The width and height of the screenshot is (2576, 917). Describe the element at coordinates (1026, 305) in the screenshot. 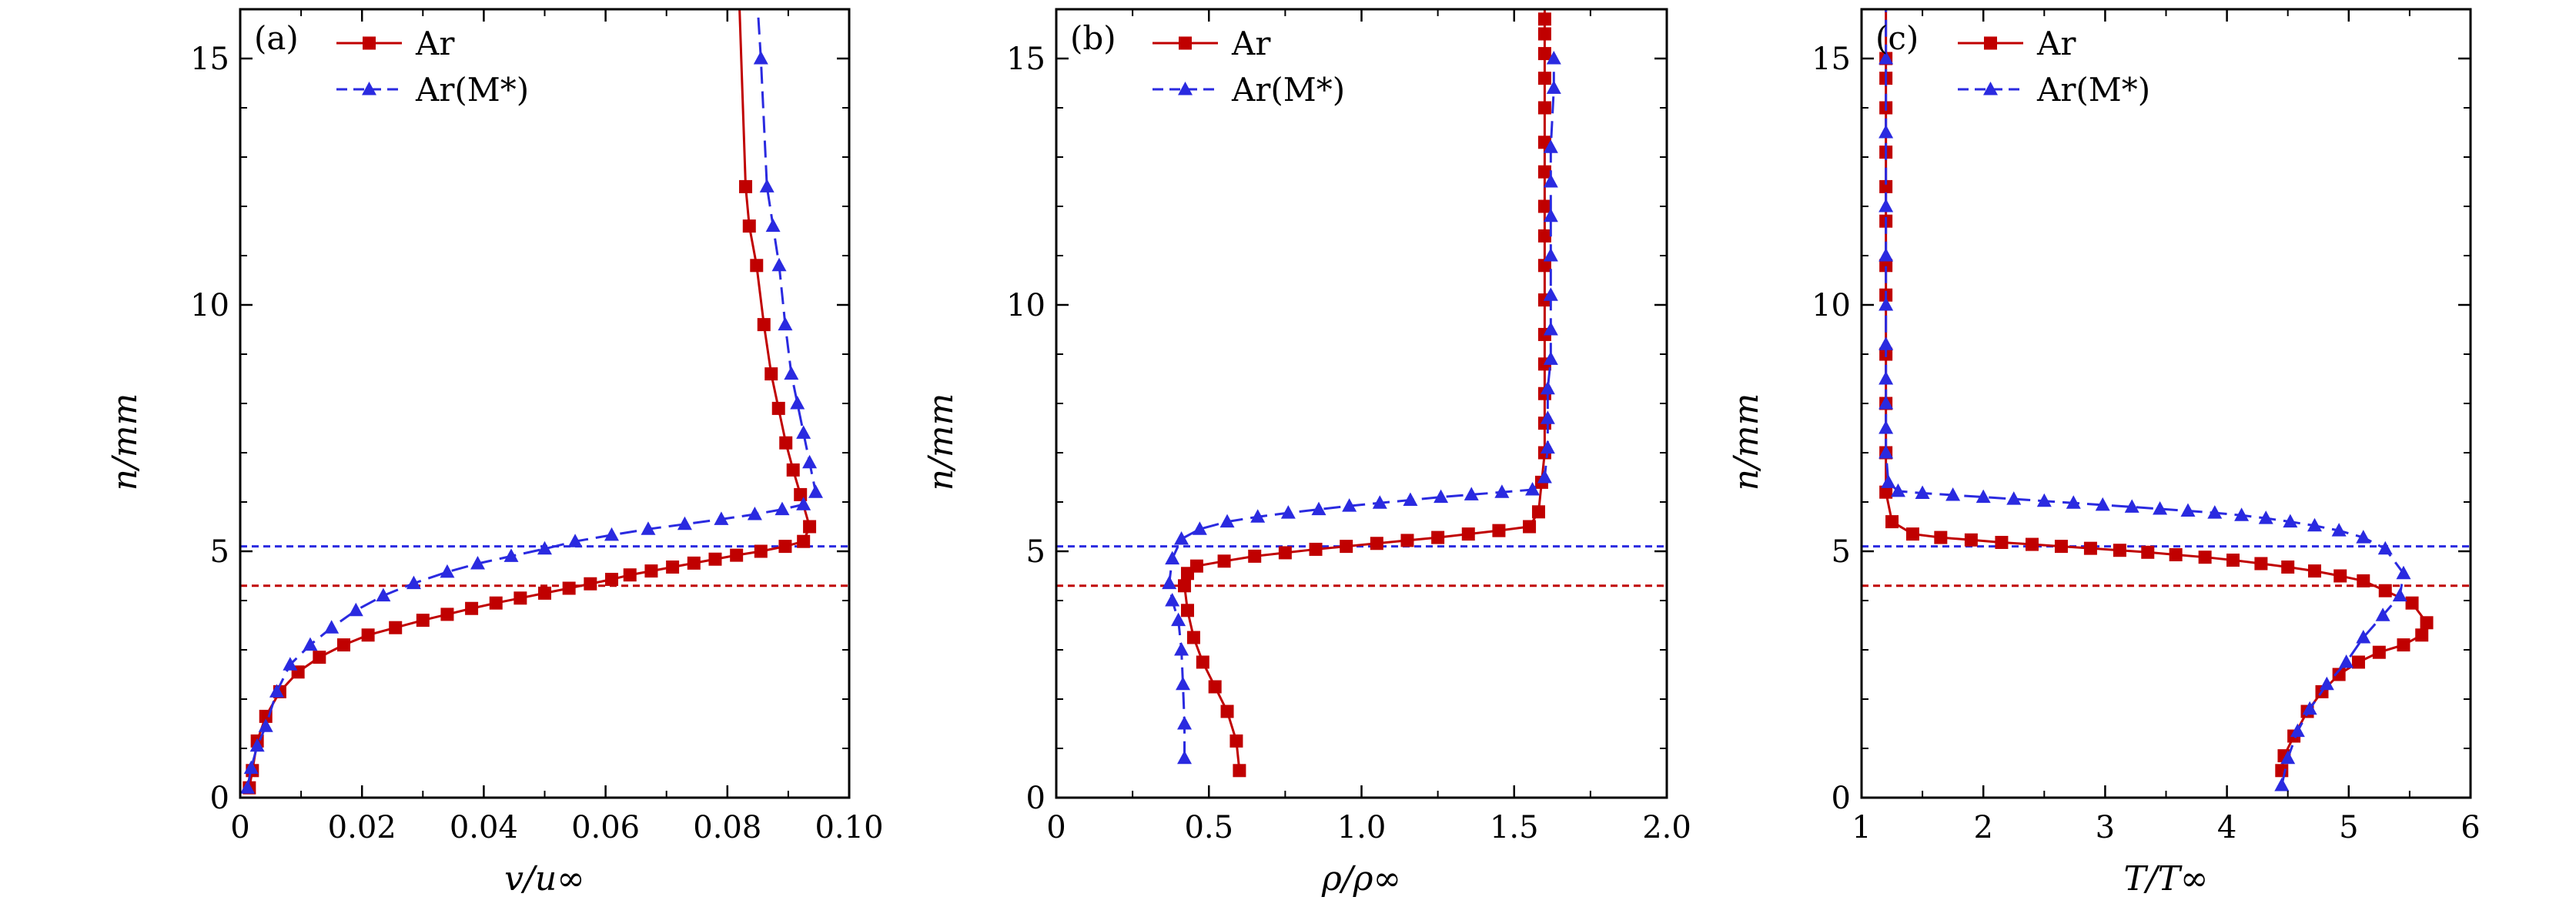

I see `y-tick-label: 10` at that location.